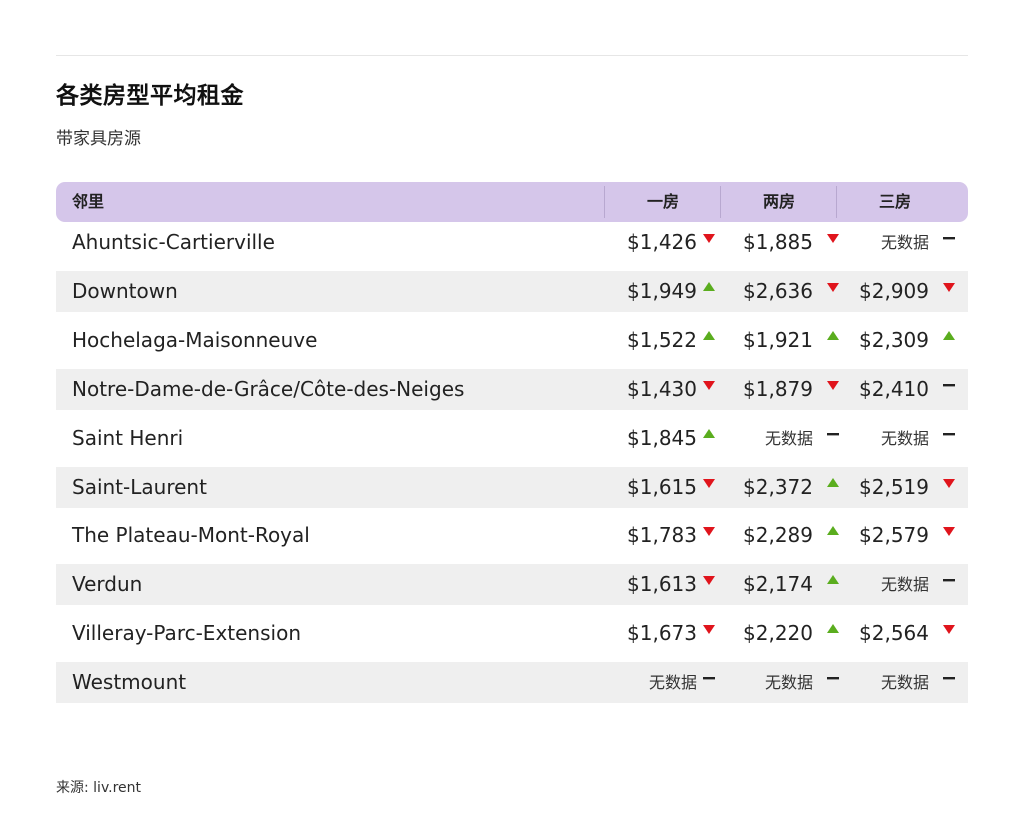  What do you see at coordinates (512, 535) in the screenshot?
I see `table-row: The Plateau-Mont-Royal $1,783 $2,289 $2,579` at bounding box center [512, 535].